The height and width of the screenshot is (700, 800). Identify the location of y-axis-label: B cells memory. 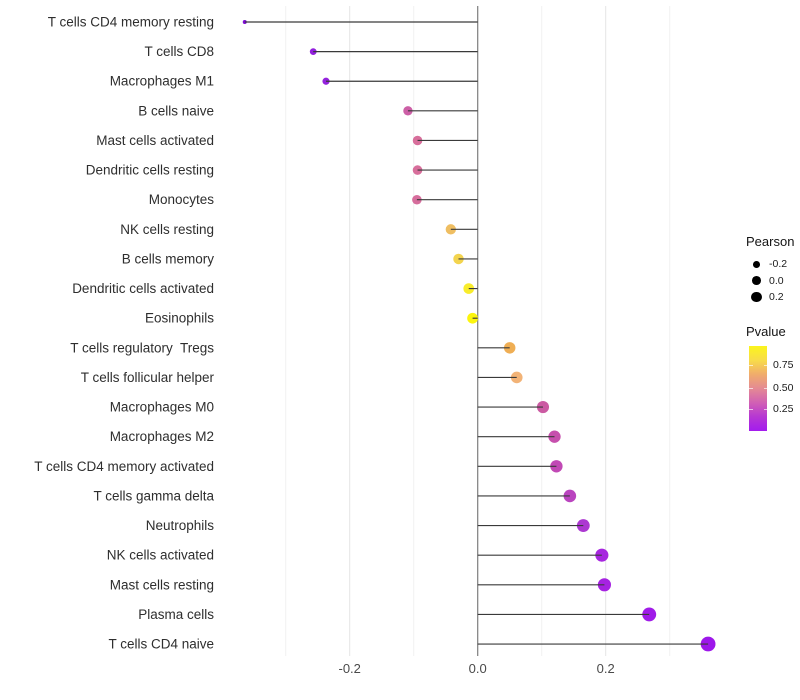
(168, 258).